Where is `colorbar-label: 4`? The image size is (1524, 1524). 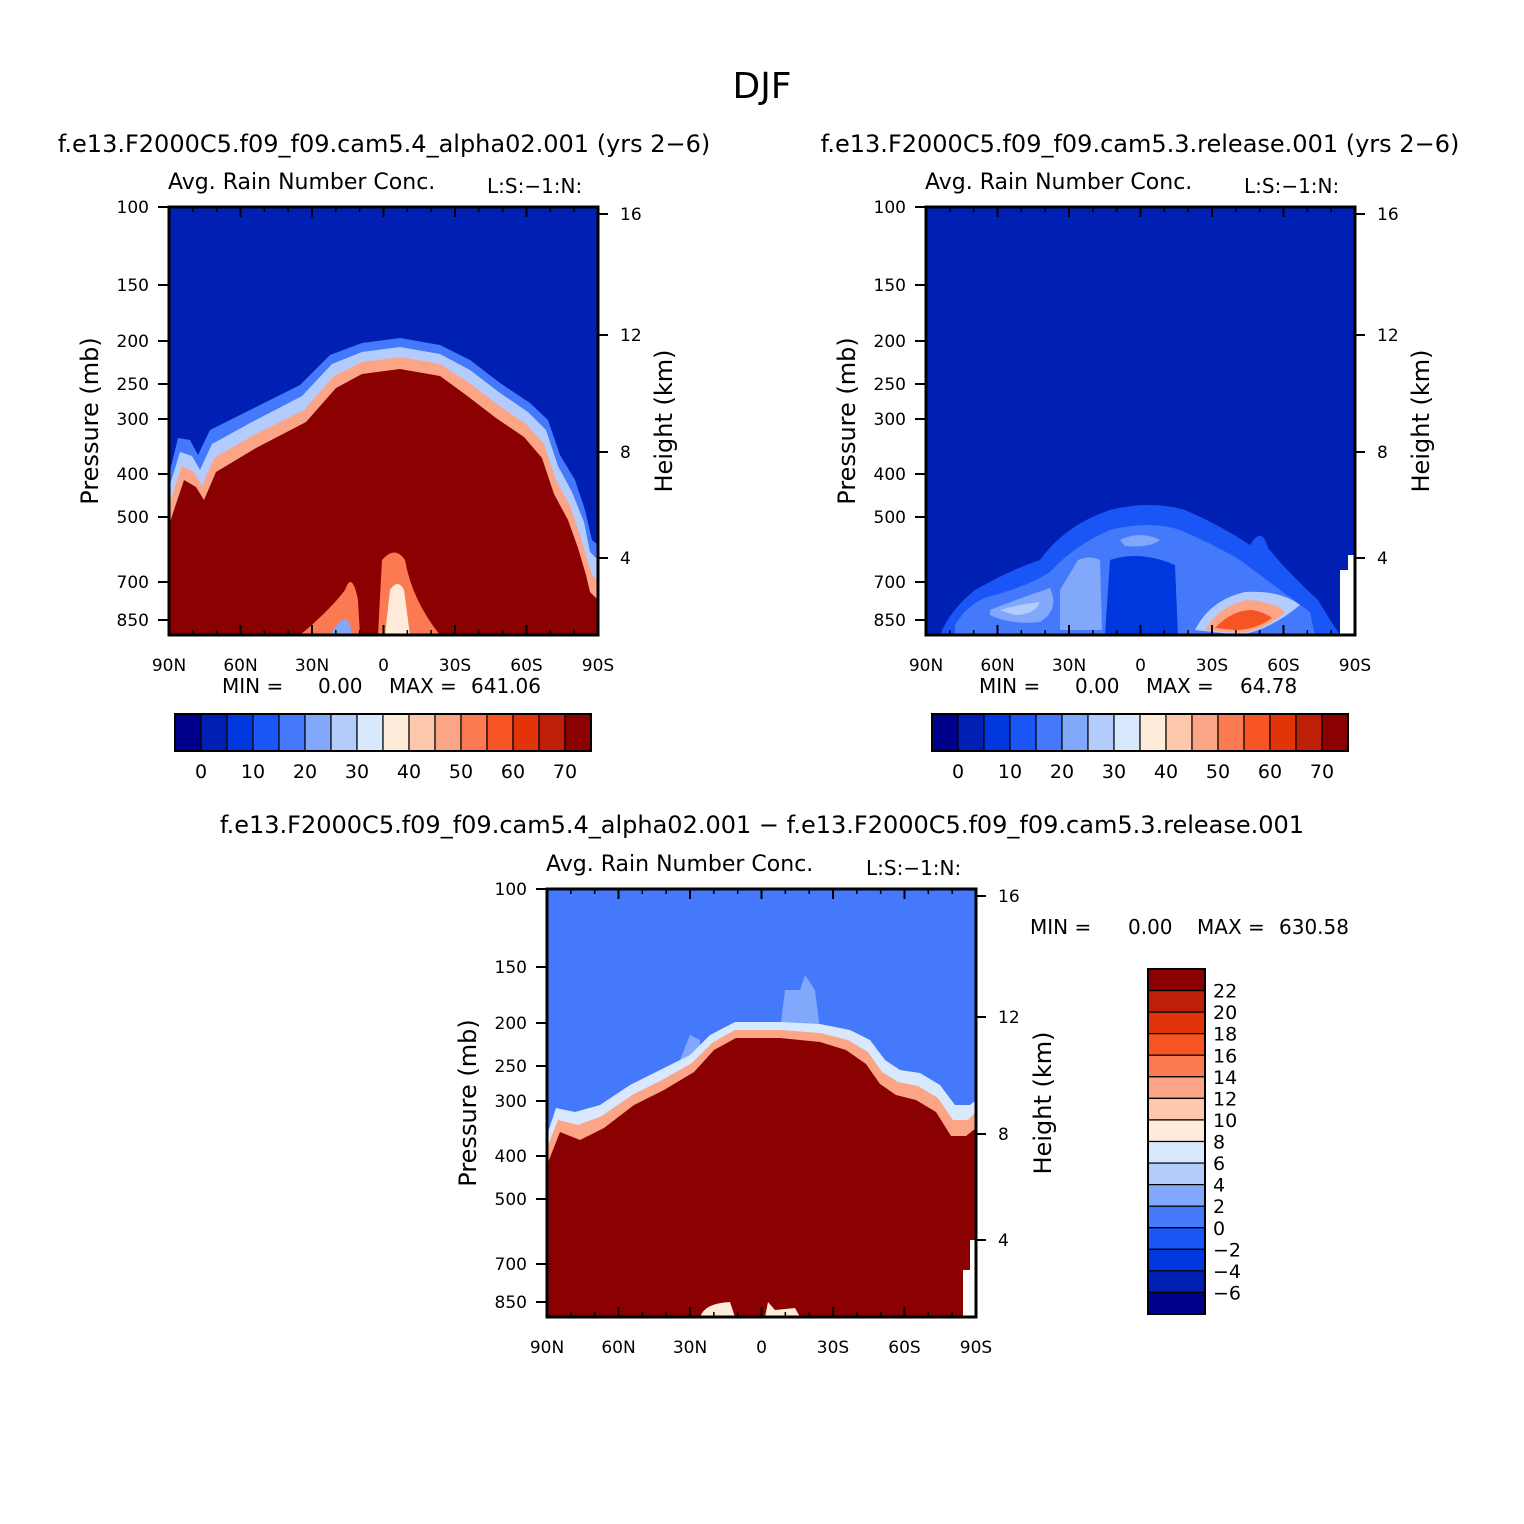 colorbar-label: 4 is located at coordinates (1219, 1186).